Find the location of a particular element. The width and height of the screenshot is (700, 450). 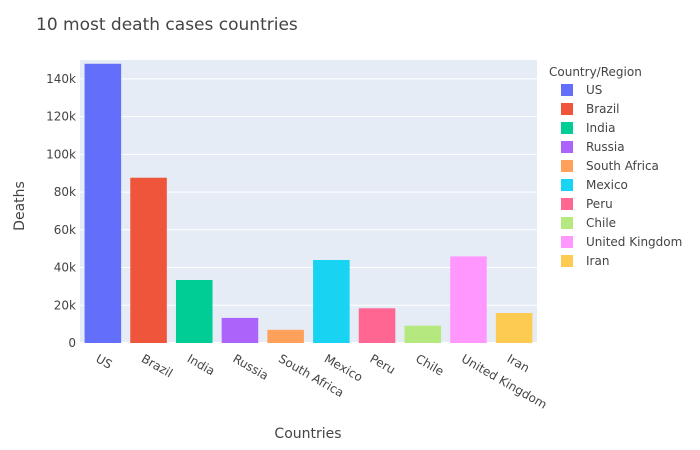

x-tick-label: Chile is located at coordinates (429, 364).